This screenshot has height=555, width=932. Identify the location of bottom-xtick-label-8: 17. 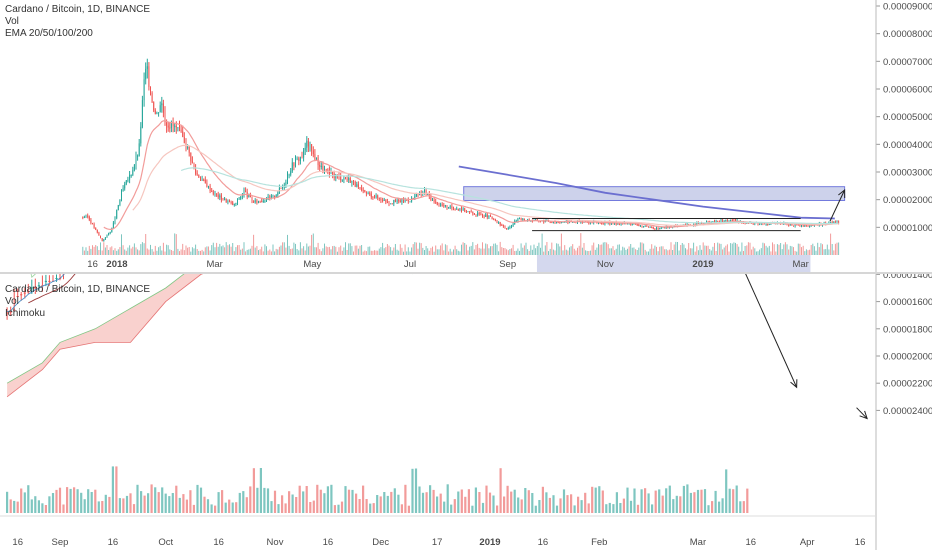
(437, 542).